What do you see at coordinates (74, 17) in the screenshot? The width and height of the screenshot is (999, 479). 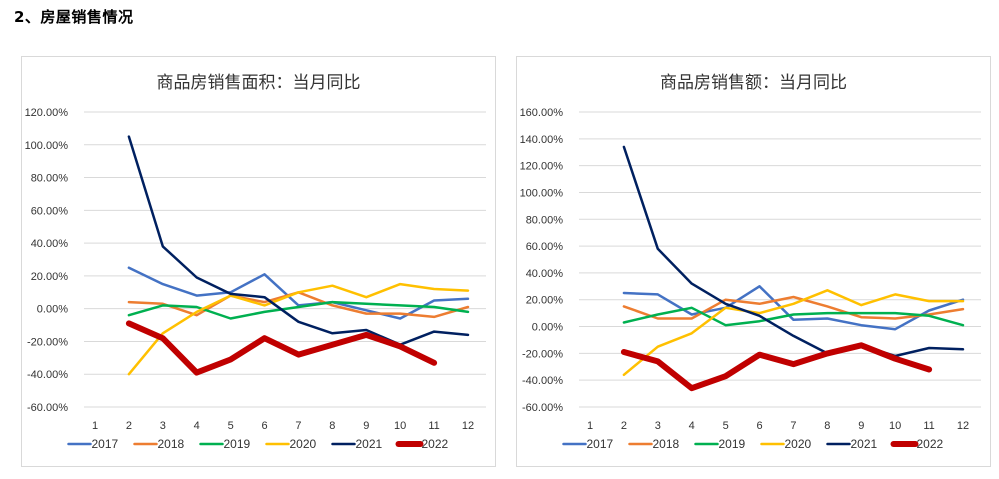 I see `section-title: 2、房屋销售情况` at bounding box center [74, 17].